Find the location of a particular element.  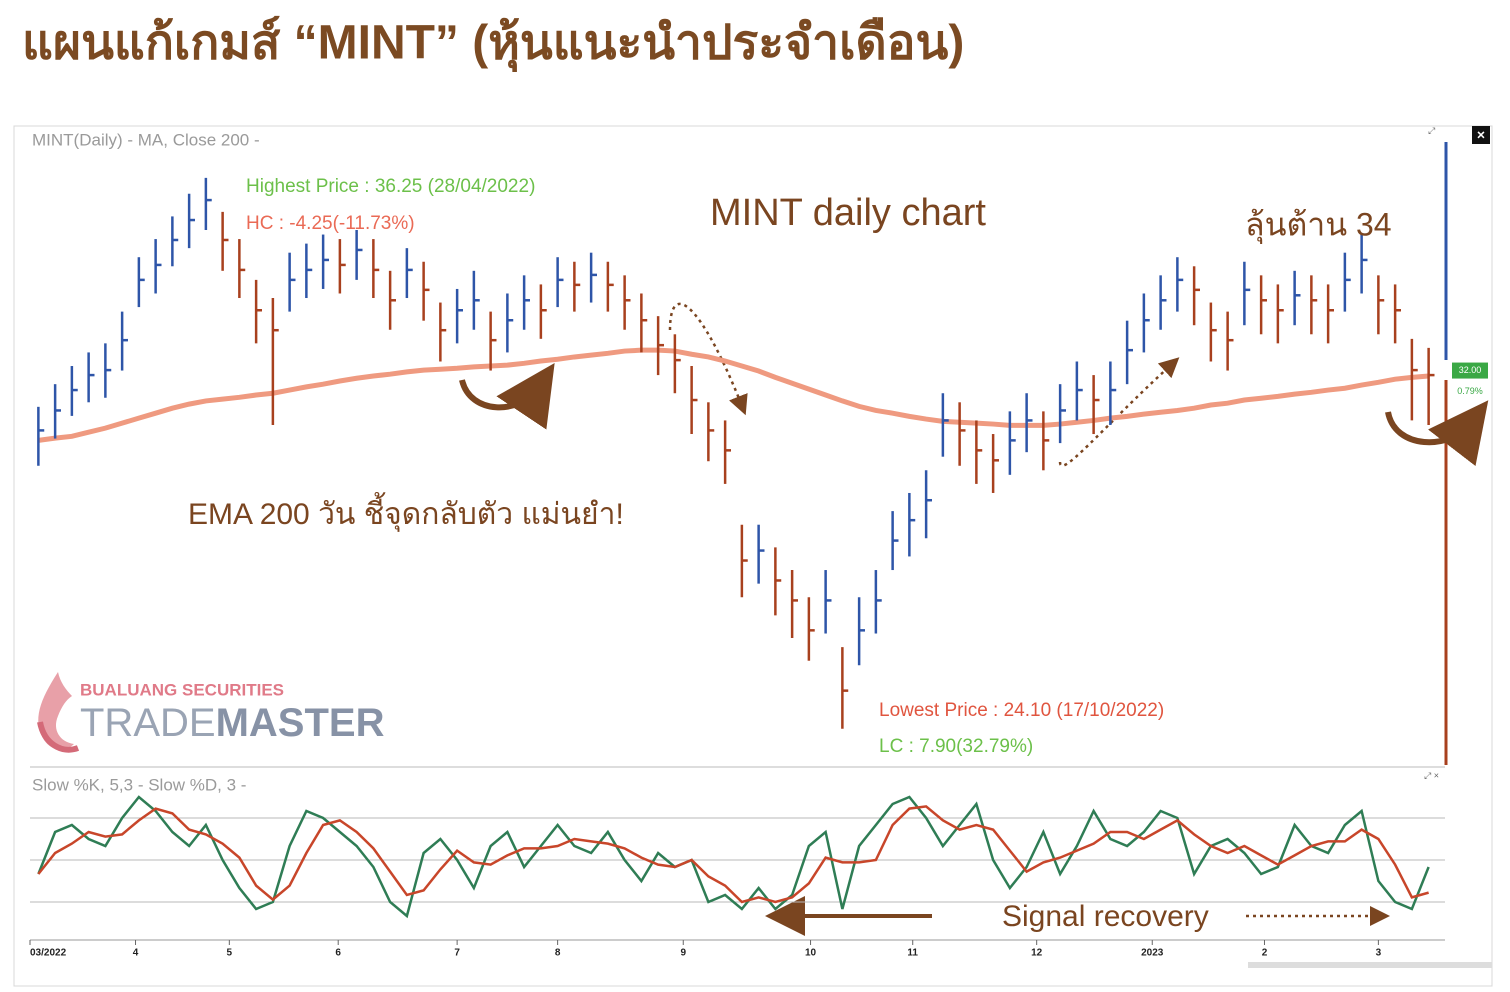

x-tick-label: 8 is located at coordinates (558, 953).